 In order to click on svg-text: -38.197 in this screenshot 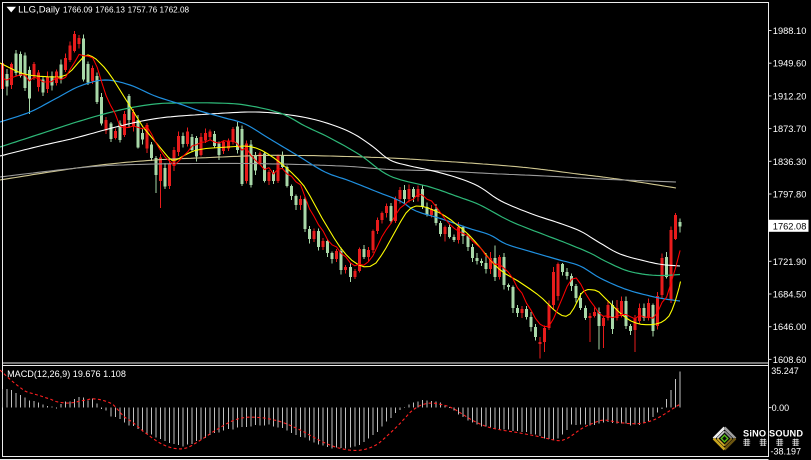, I will do `click(786, 451)`.